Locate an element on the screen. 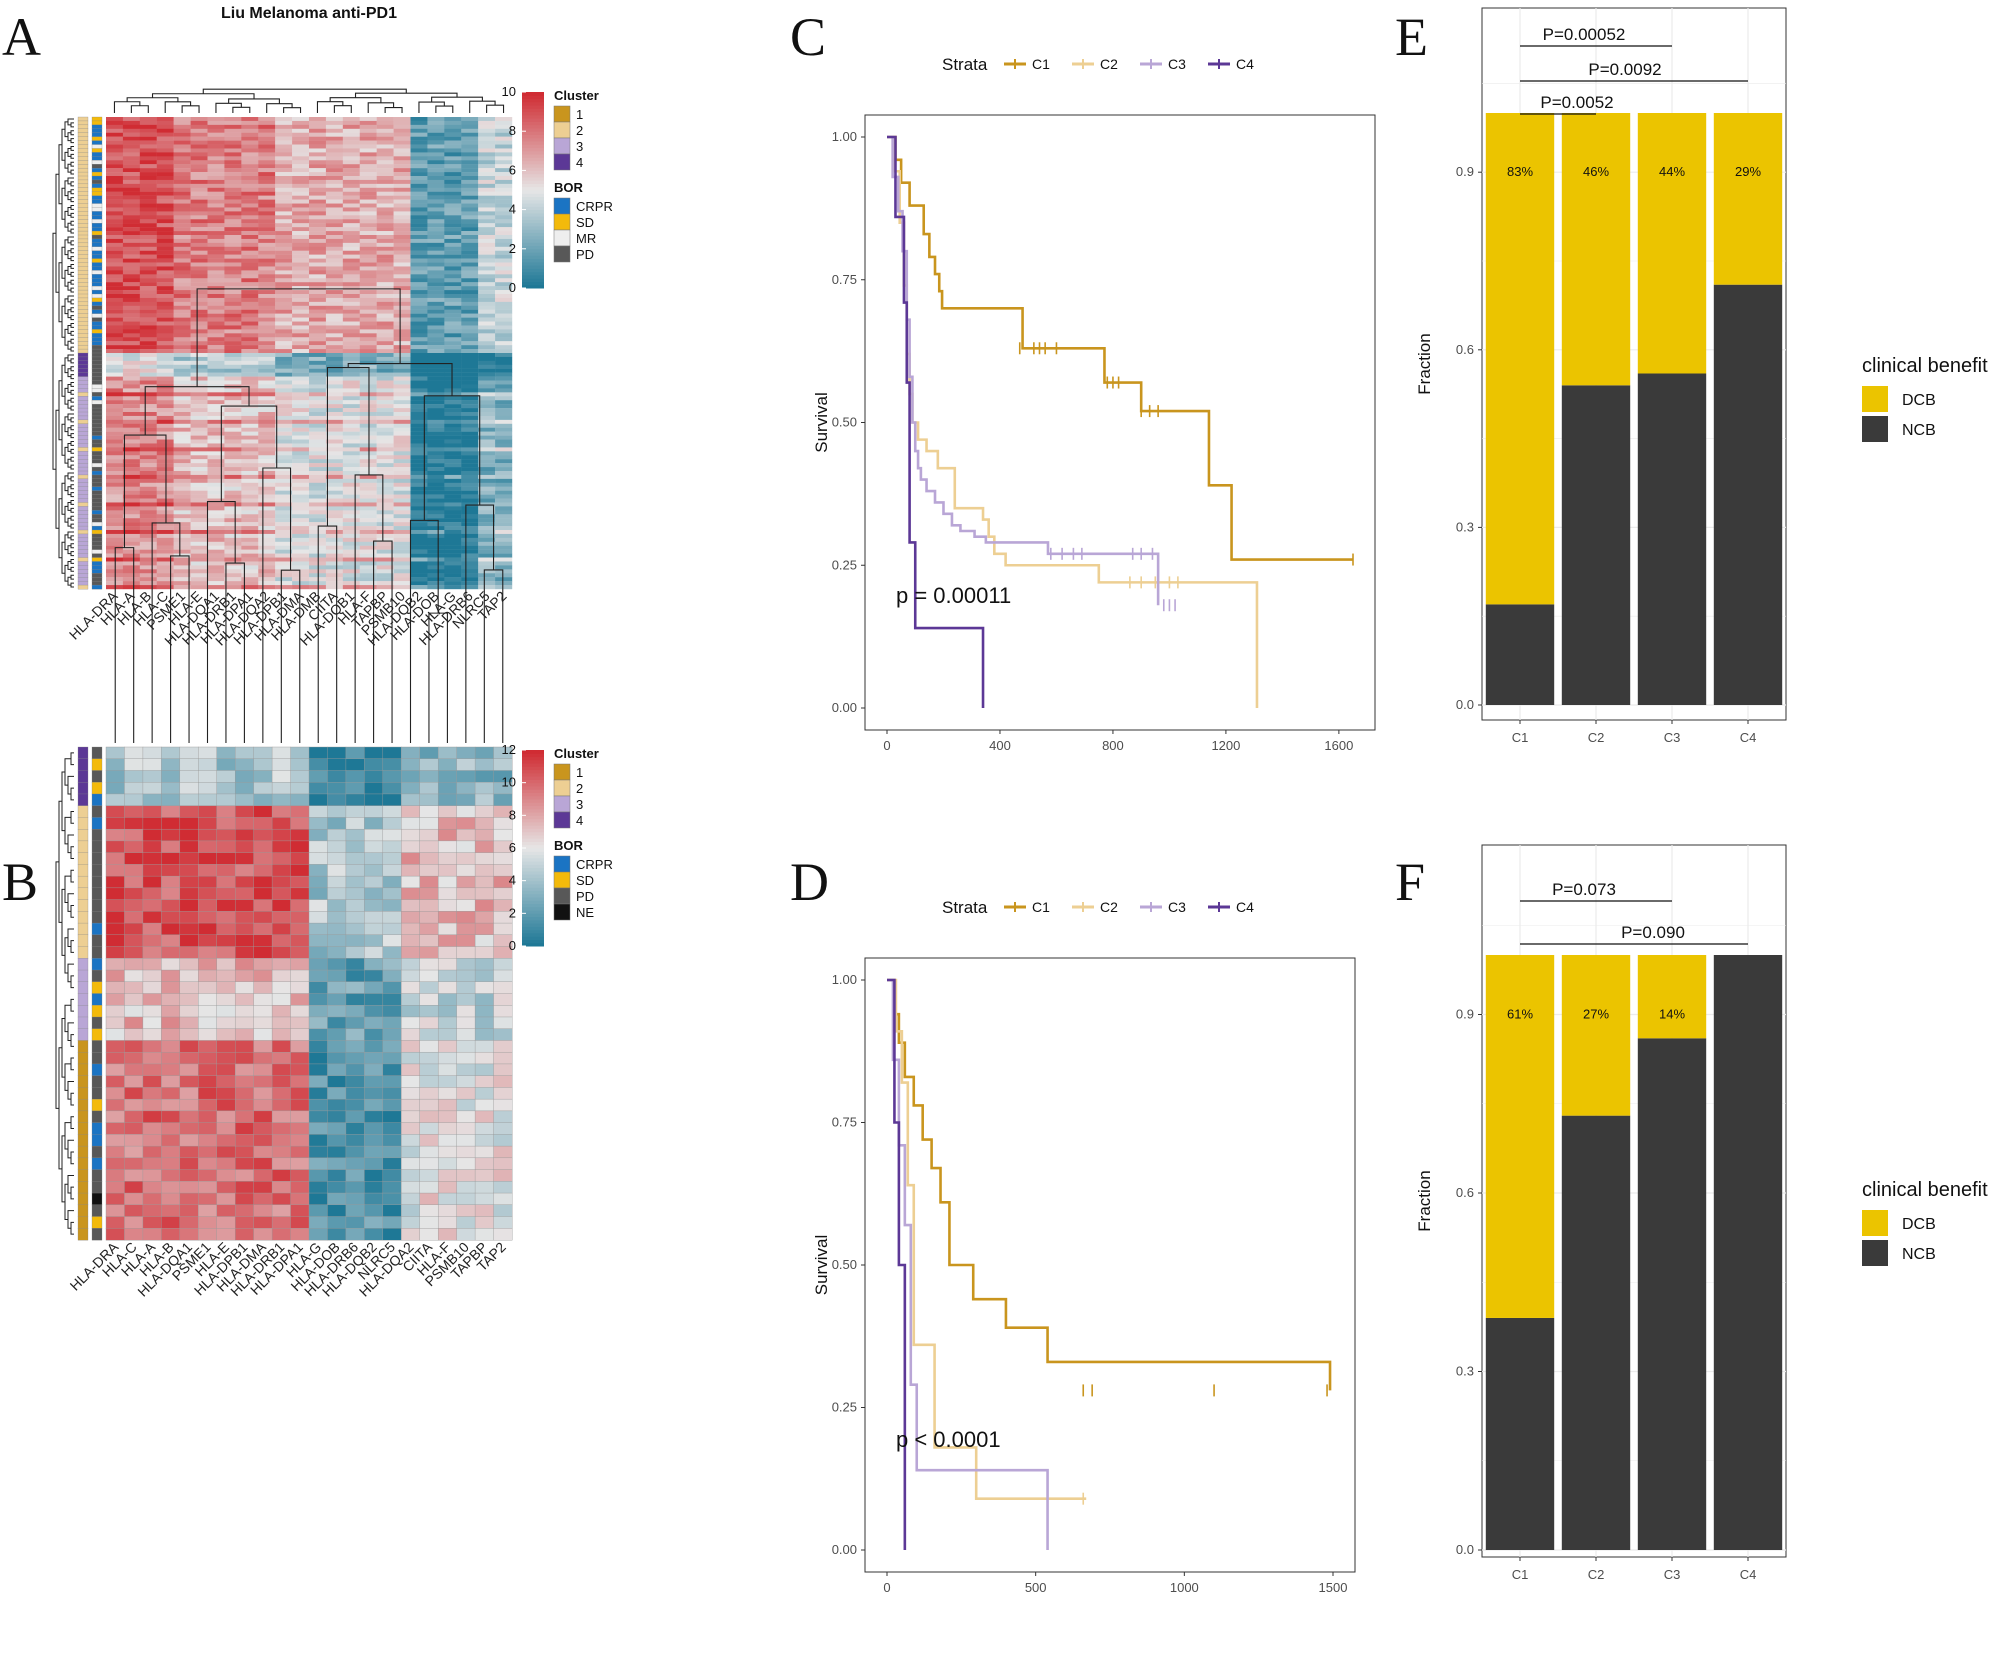 The image size is (2006, 1656). row-dendrogram-branch is located at coordinates (72, 172).